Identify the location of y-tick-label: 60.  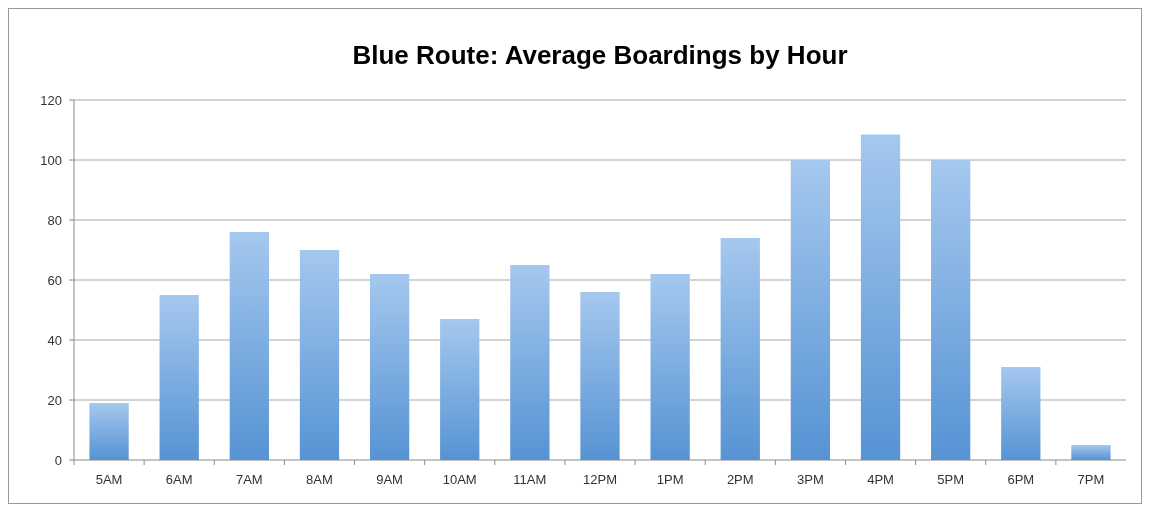
(54, 280).